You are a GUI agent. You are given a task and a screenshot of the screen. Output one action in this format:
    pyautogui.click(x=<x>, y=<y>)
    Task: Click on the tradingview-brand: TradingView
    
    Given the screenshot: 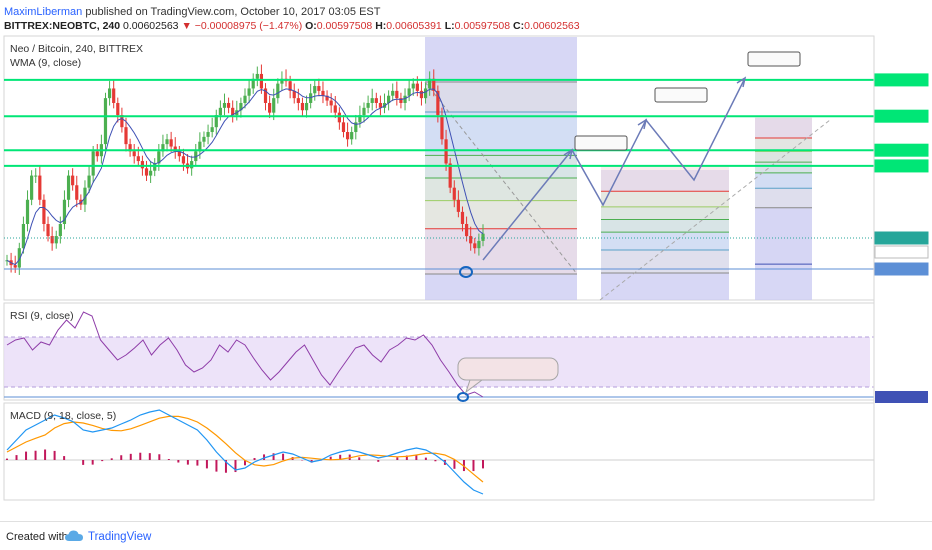 What is the action you would take?
    pyautogui.click(x=120, y=537)
    